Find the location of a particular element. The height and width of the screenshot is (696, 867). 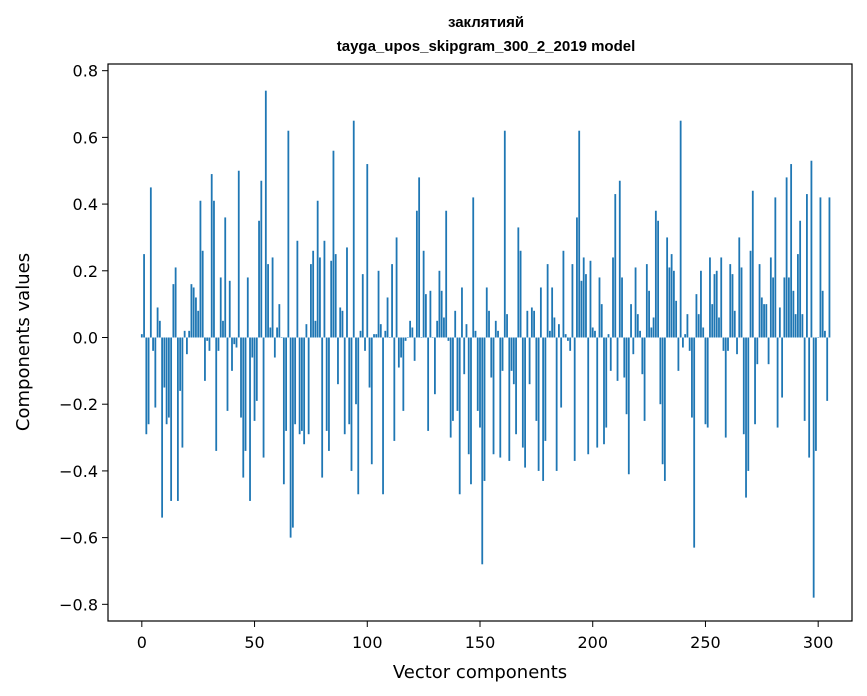

y-tick-label: −0.4 is located at coordinates (78, 471).